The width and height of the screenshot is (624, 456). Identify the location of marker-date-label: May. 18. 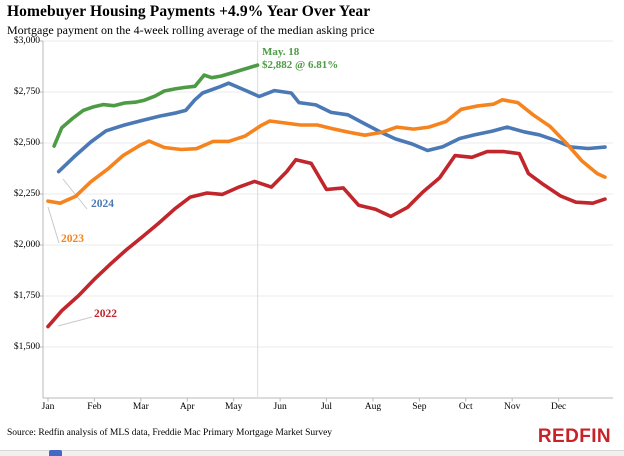
(281, 52).